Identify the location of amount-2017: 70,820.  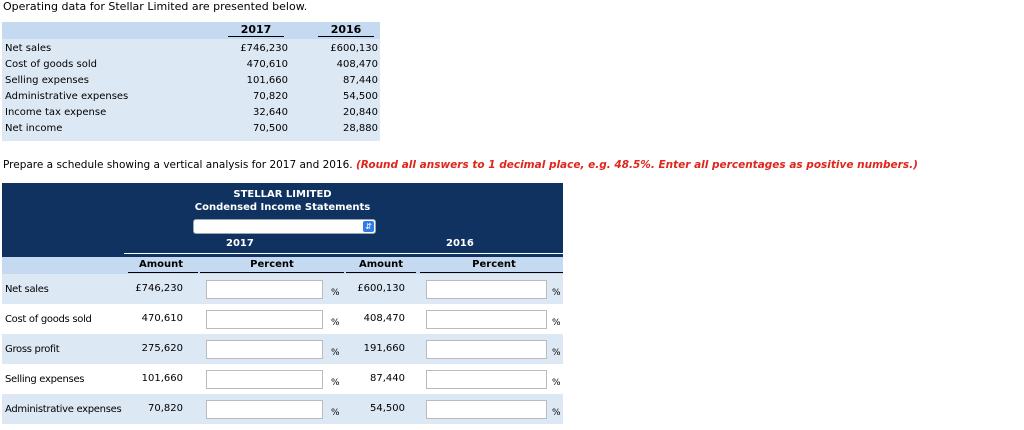
(165, 408).